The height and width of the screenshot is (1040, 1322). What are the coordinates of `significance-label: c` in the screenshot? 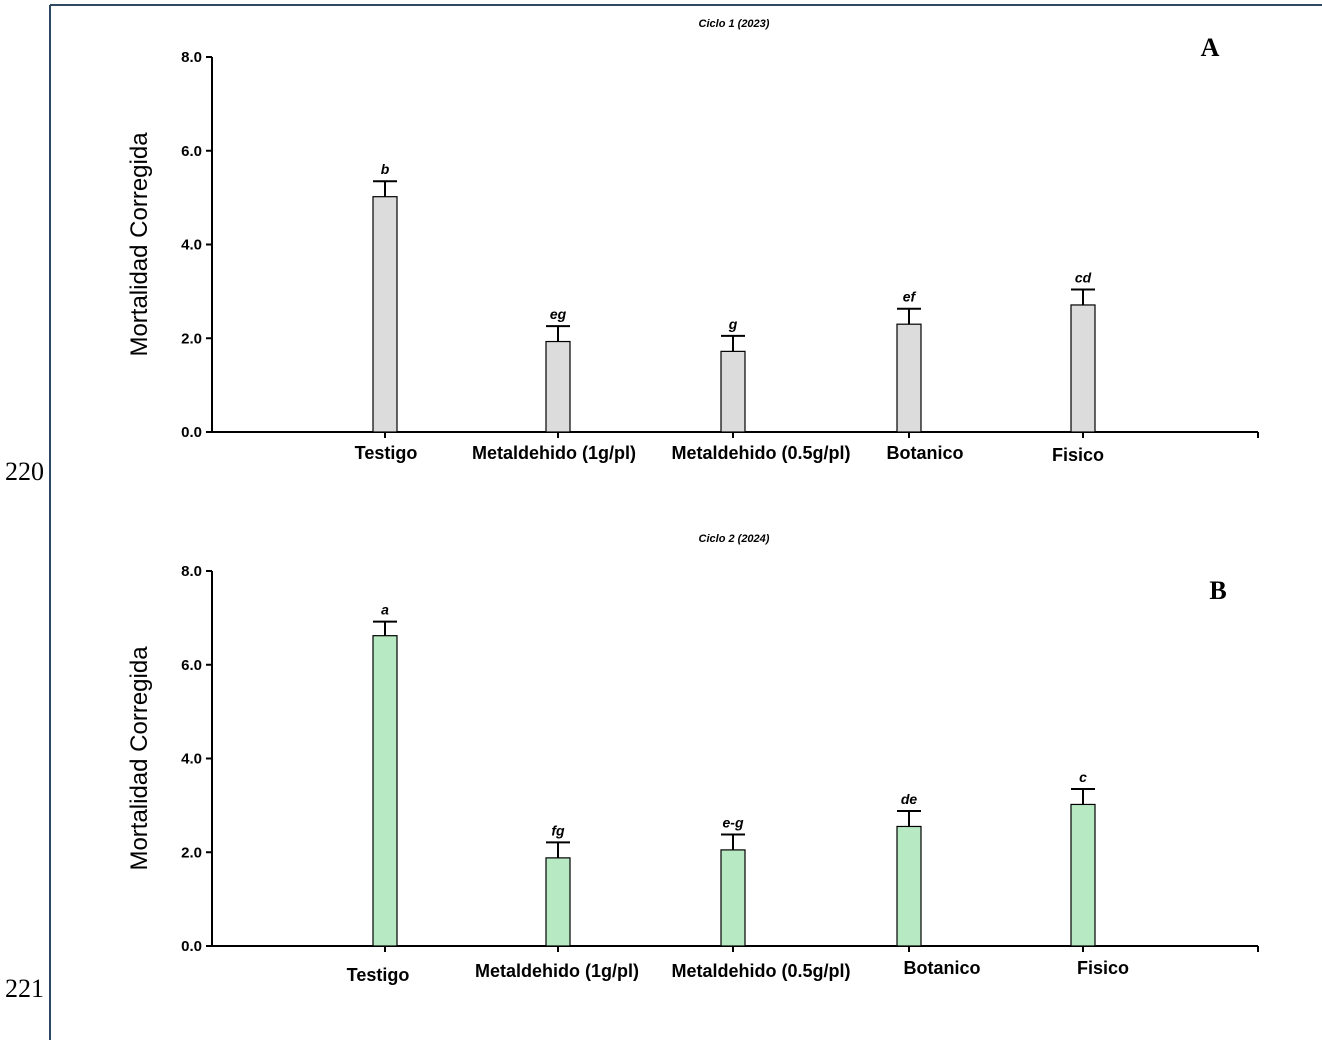 It's located at (1083, 777).